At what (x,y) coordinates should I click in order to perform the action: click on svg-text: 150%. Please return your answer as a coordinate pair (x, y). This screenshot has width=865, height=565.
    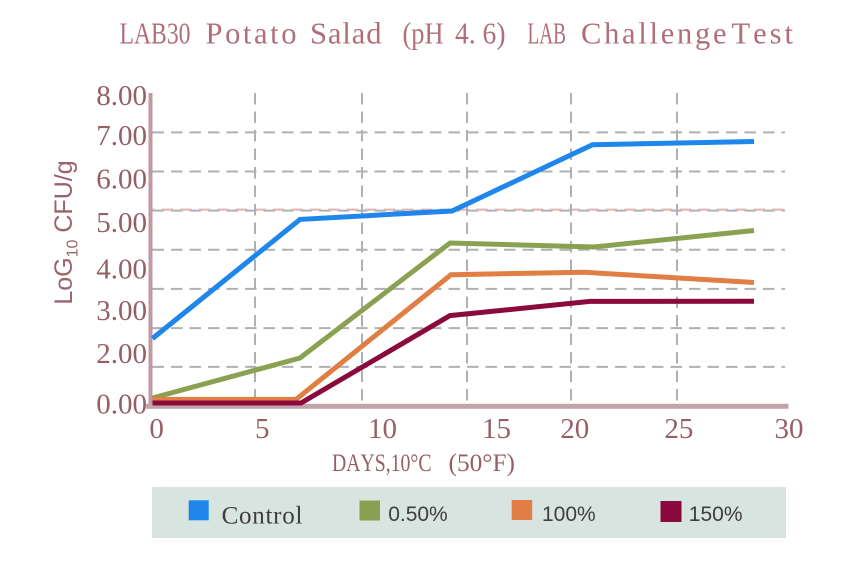
    Looking at the image, I should click on (716, 514).